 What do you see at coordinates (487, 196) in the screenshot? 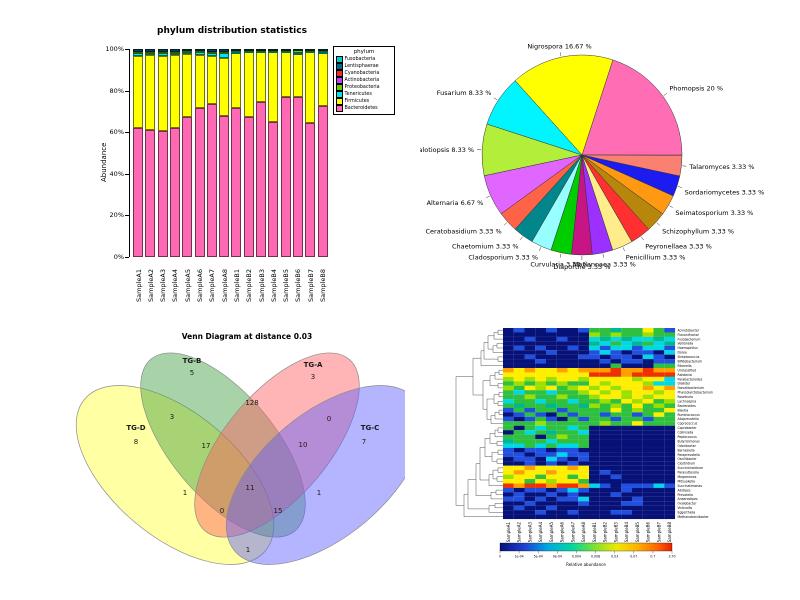
I see `pie-label-tick` at bounding box center [487, 196].